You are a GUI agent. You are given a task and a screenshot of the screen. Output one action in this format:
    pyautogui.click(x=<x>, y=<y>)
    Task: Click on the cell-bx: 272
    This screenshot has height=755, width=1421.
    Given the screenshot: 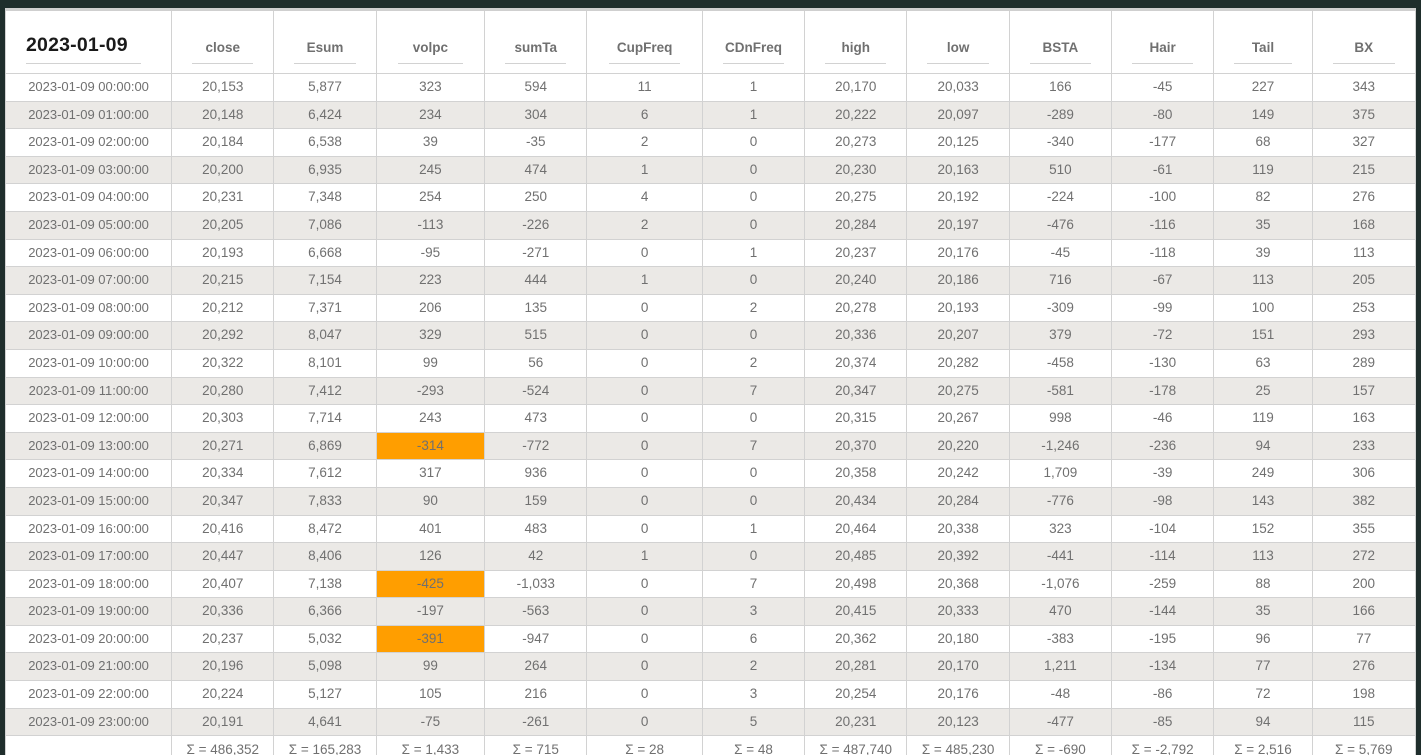 What is the action you would take?
    pyautogui.click(x=1364, y=556)
    